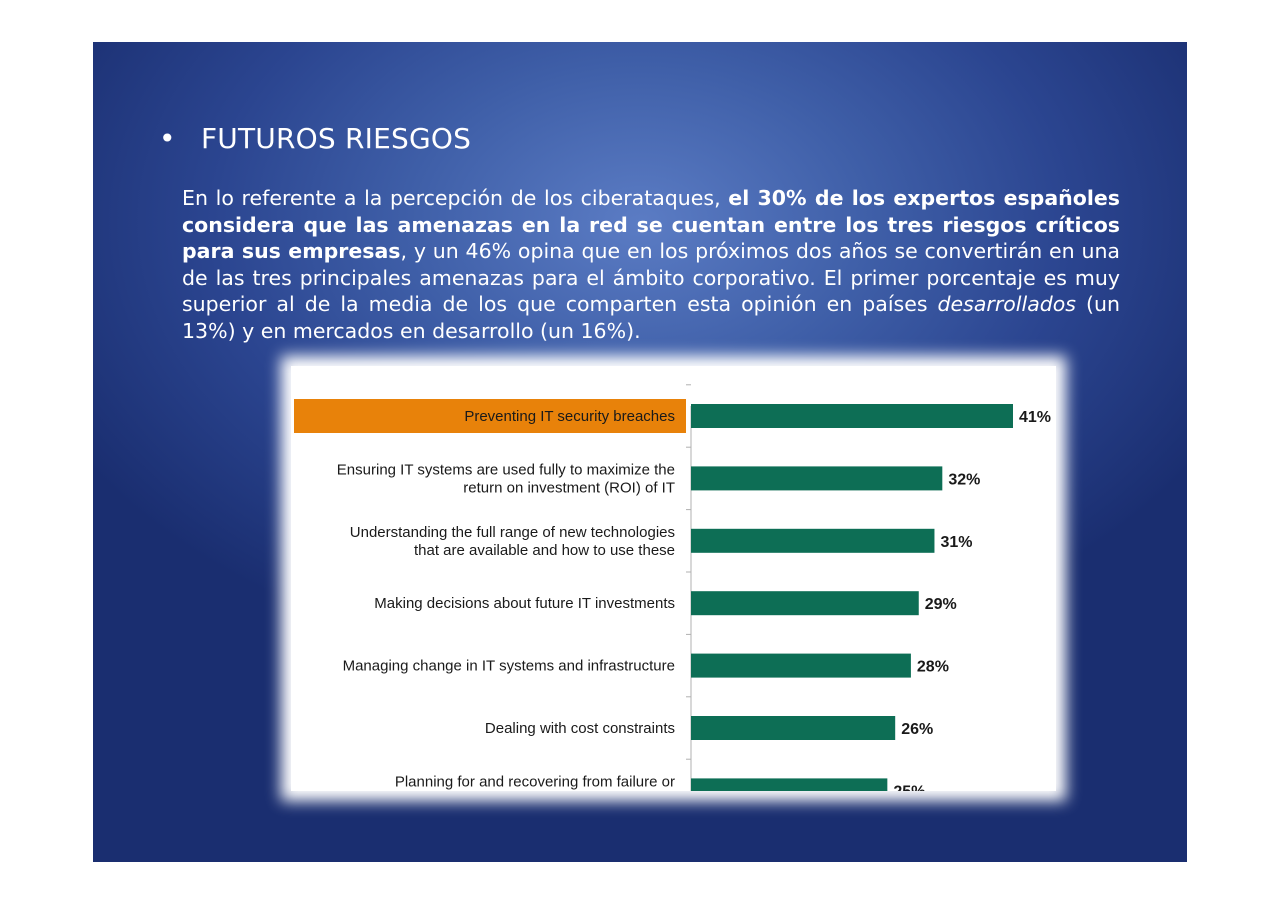  I want to click on data-label: 31%, so click(956, 542).